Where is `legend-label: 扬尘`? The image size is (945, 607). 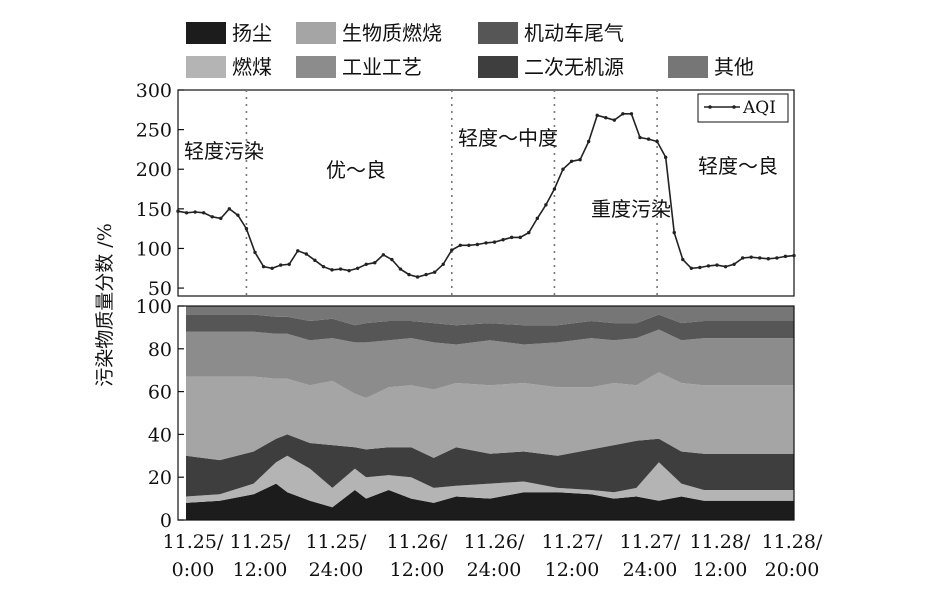 legend-label: 扬尘 is located at coordinates (252, 33).